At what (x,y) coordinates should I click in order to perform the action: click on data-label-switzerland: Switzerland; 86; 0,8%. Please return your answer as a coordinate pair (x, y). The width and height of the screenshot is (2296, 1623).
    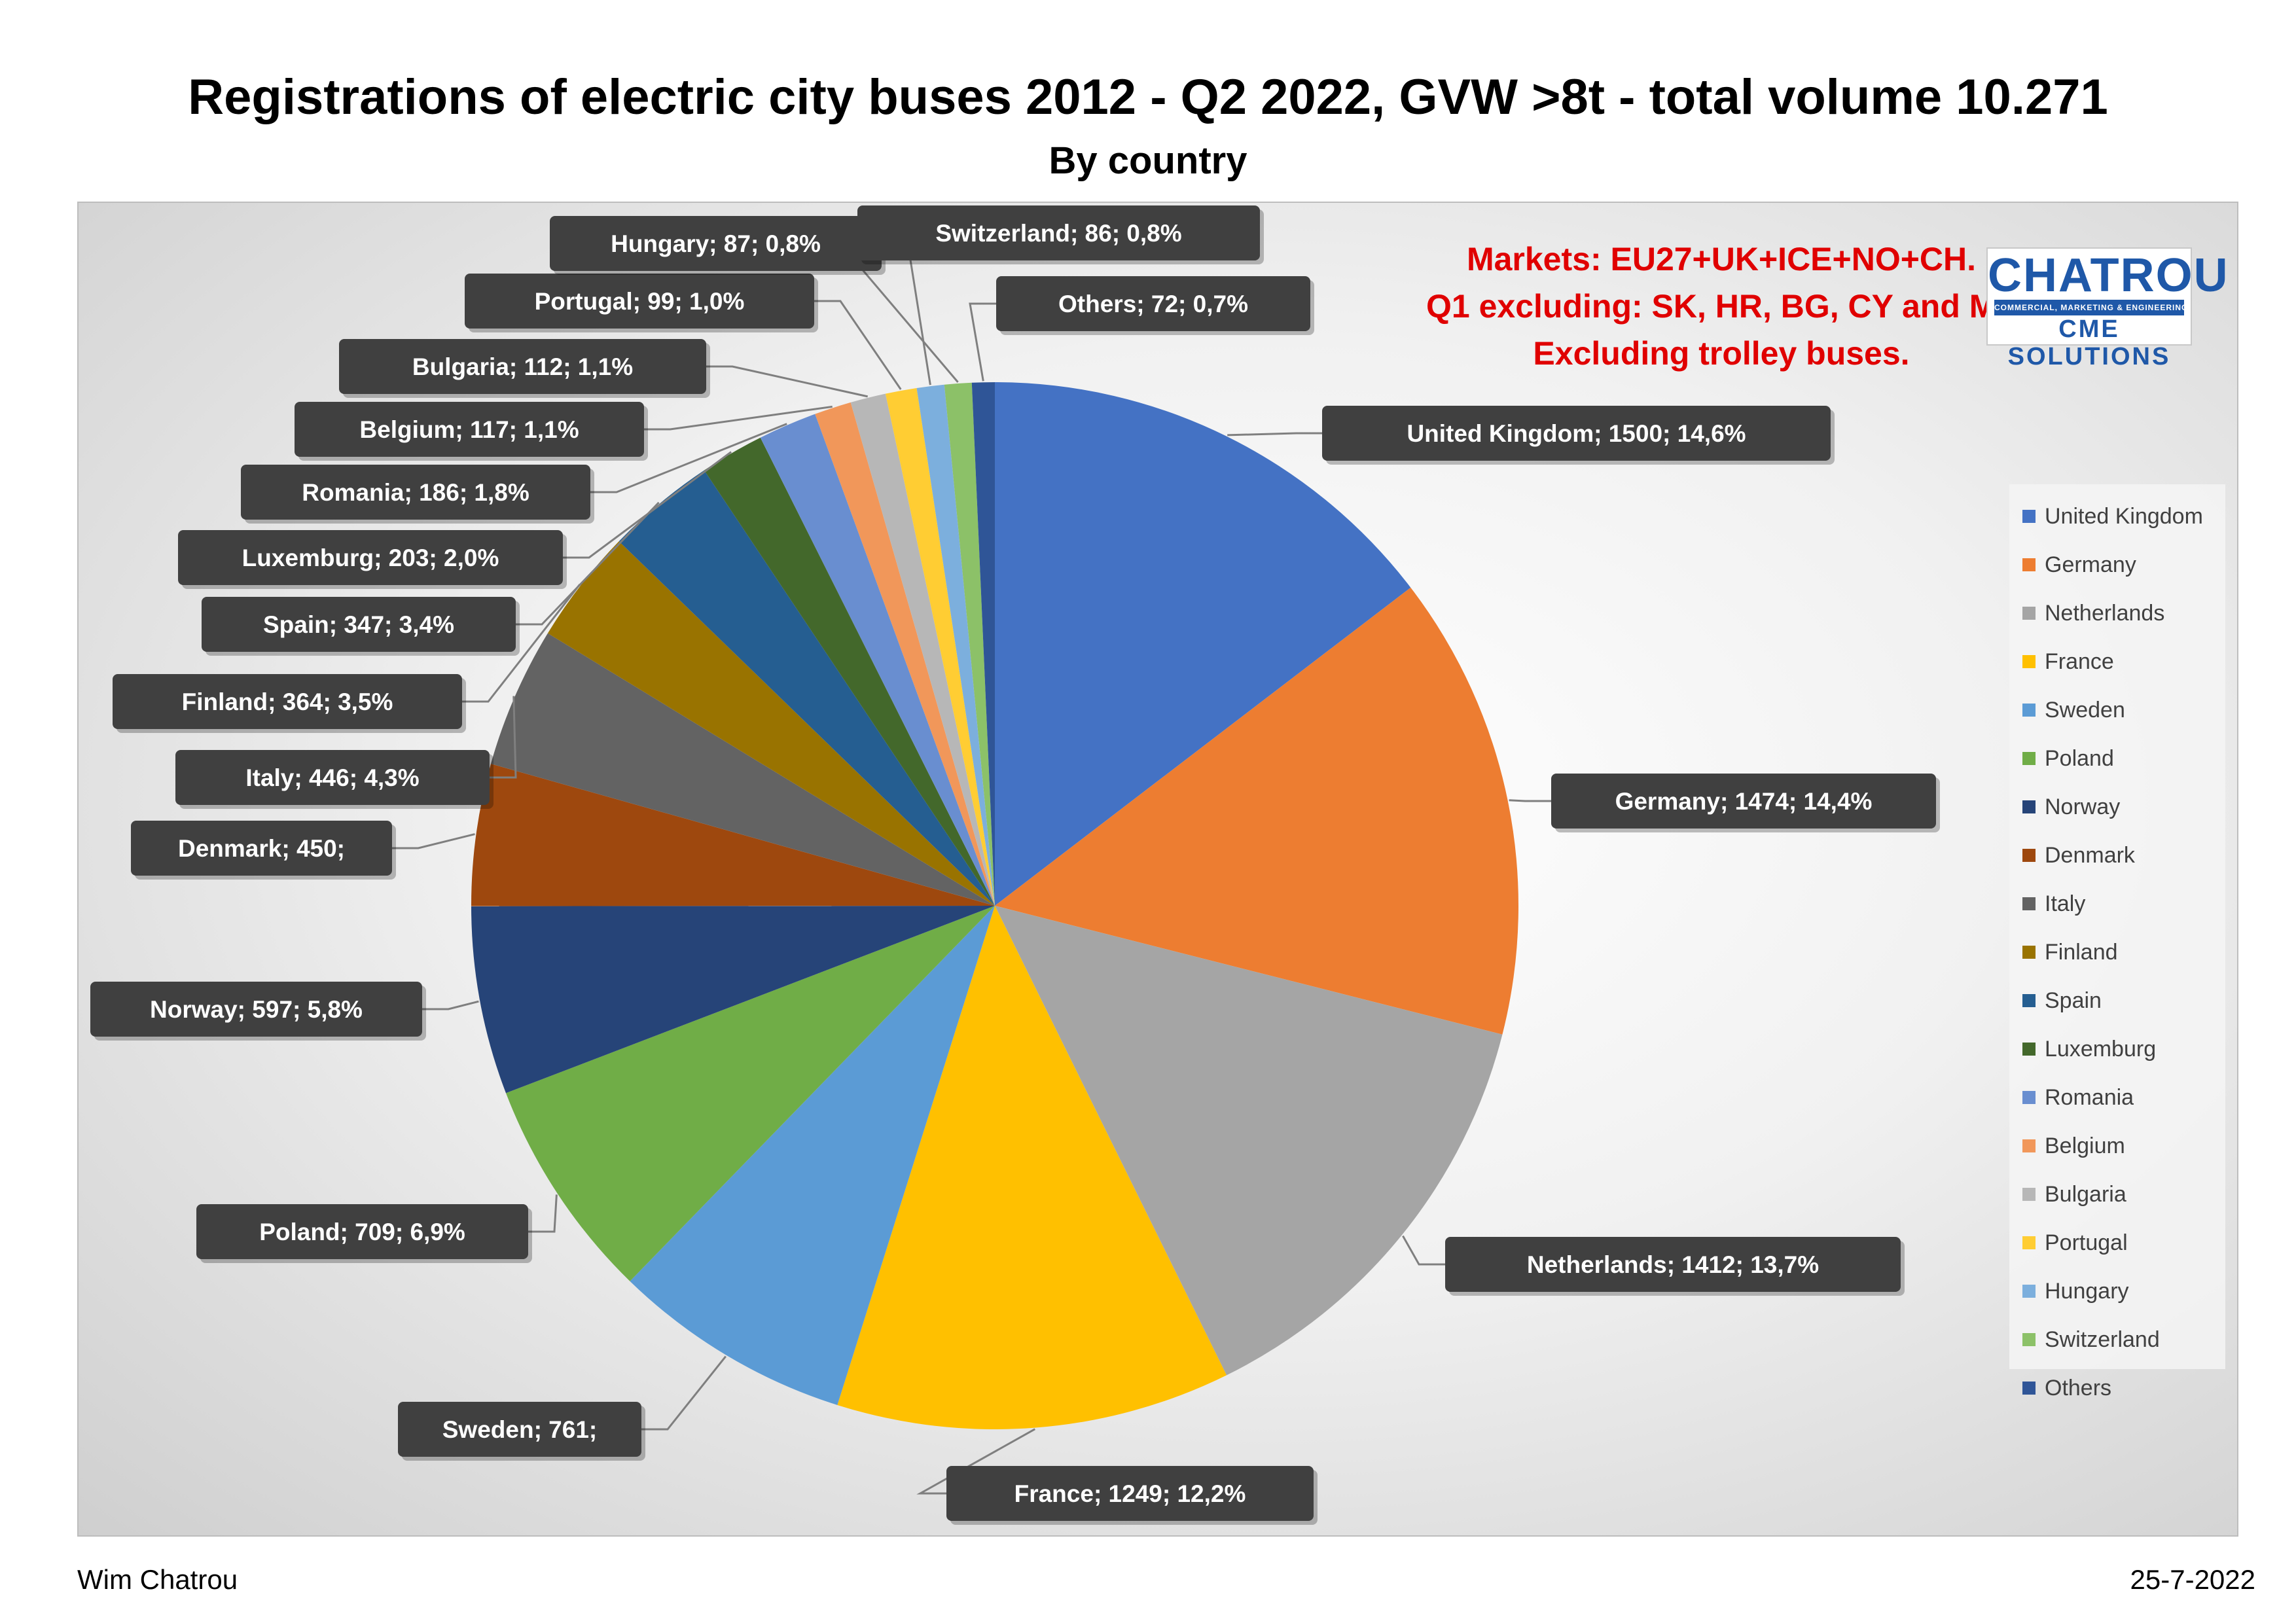
    Looking at the image, I should click on (1060, 235).